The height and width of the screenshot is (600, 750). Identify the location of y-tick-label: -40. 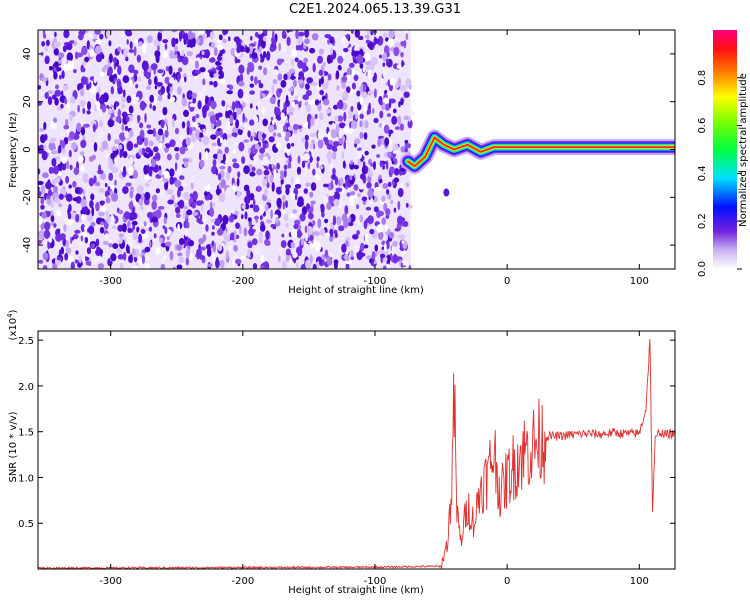
(27, 245).